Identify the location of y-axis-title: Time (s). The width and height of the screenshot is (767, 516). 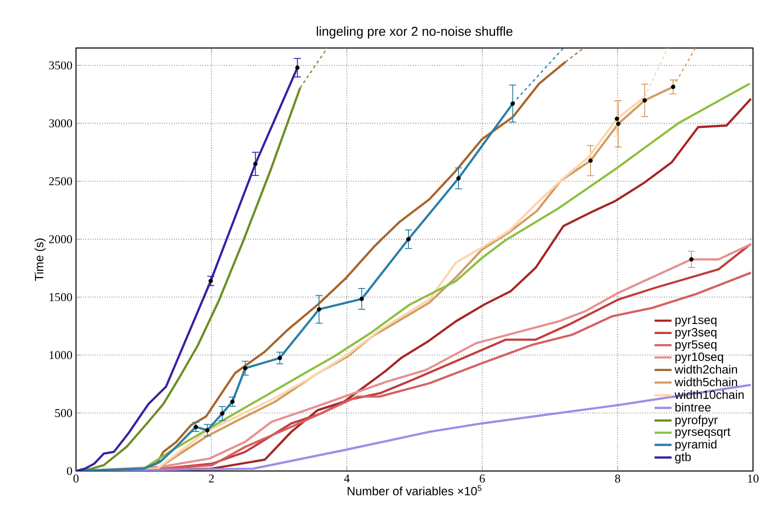
(40, 259).